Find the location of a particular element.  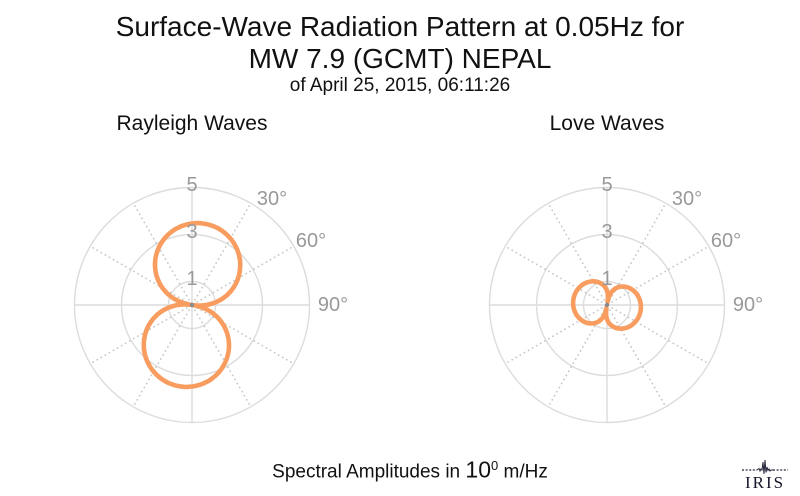

caption-suffix: m/Hz is located at coordinates (523, 472).